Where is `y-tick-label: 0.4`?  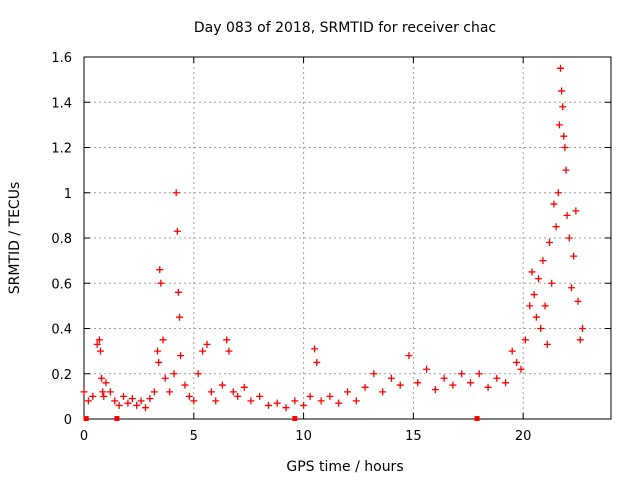
y-tick-label: 0.4 is located at coordinates (61, 330).